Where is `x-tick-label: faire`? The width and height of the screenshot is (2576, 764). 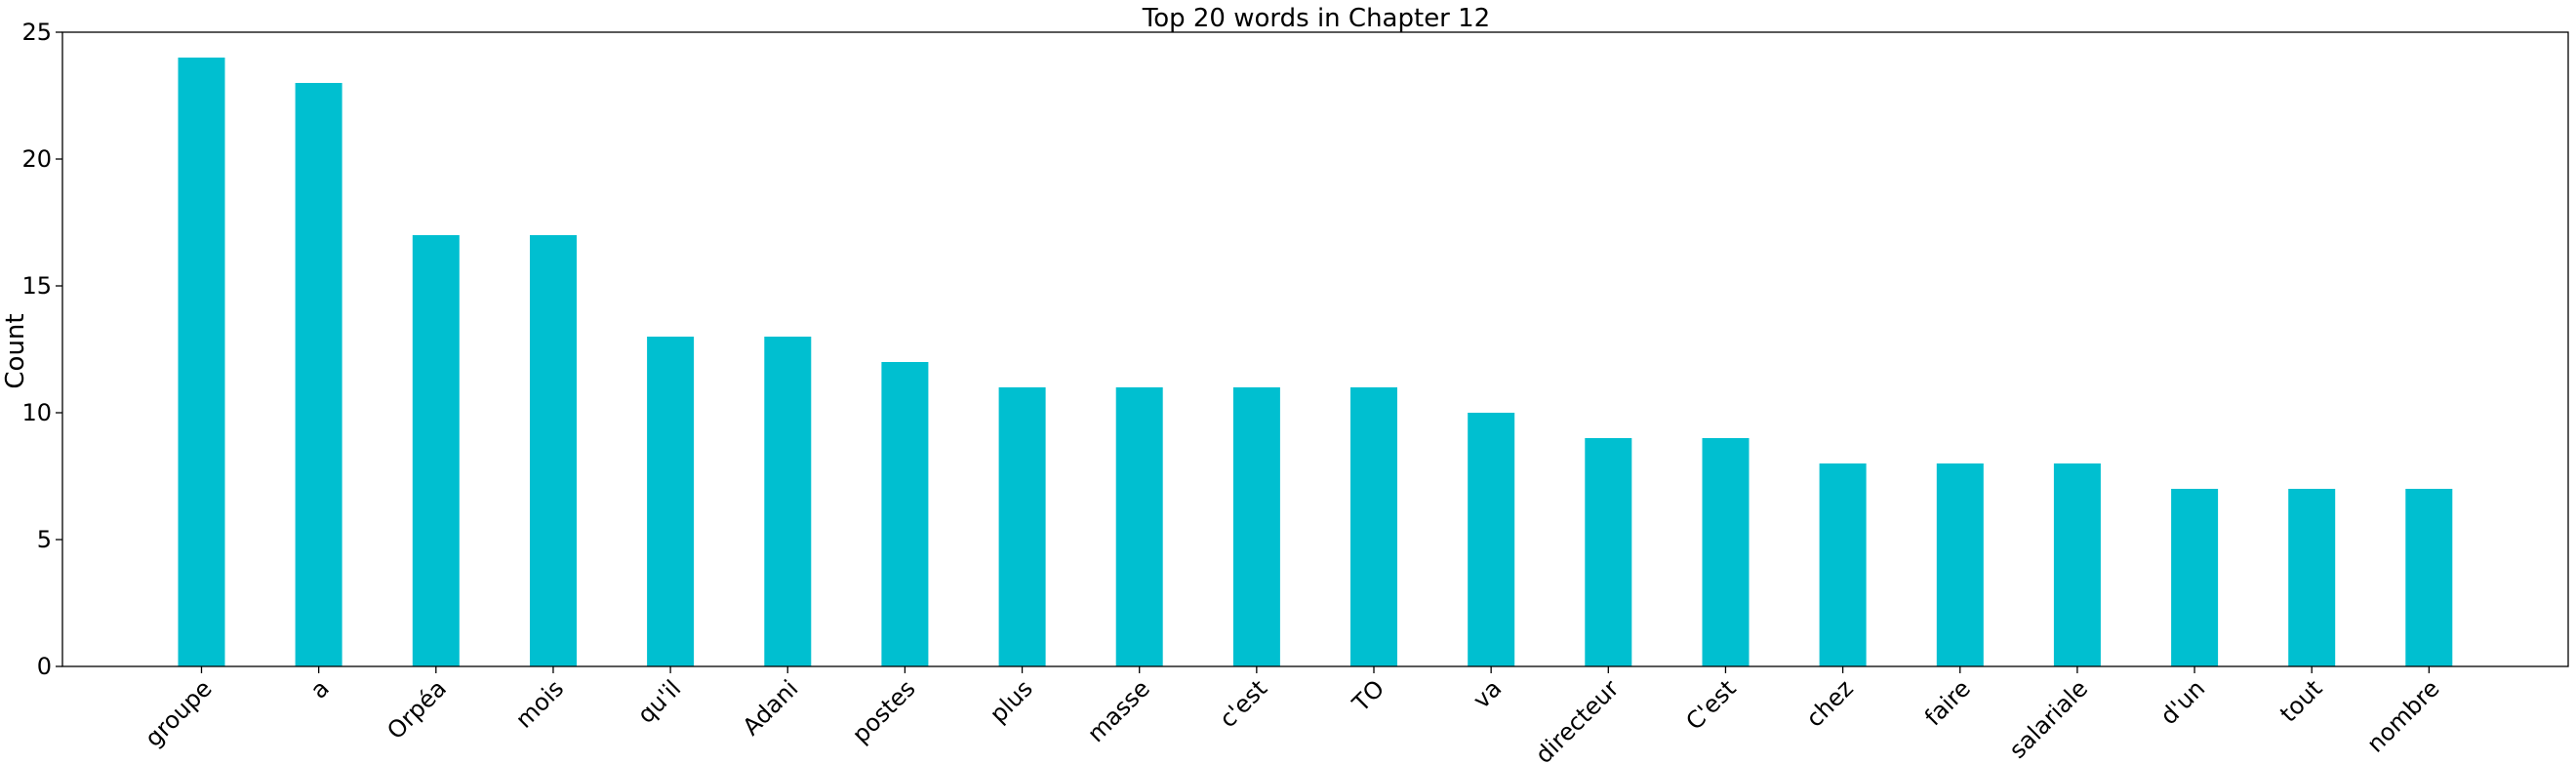 x-tick-label: faire is located at coordinates (1947, 702).